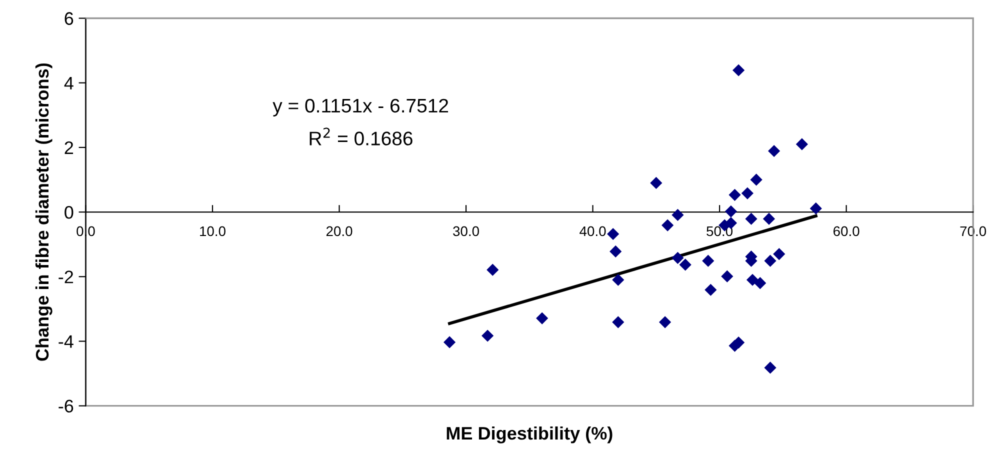  I want to click on x-axis-title: ME Digestibility (%), so click(529, 435).